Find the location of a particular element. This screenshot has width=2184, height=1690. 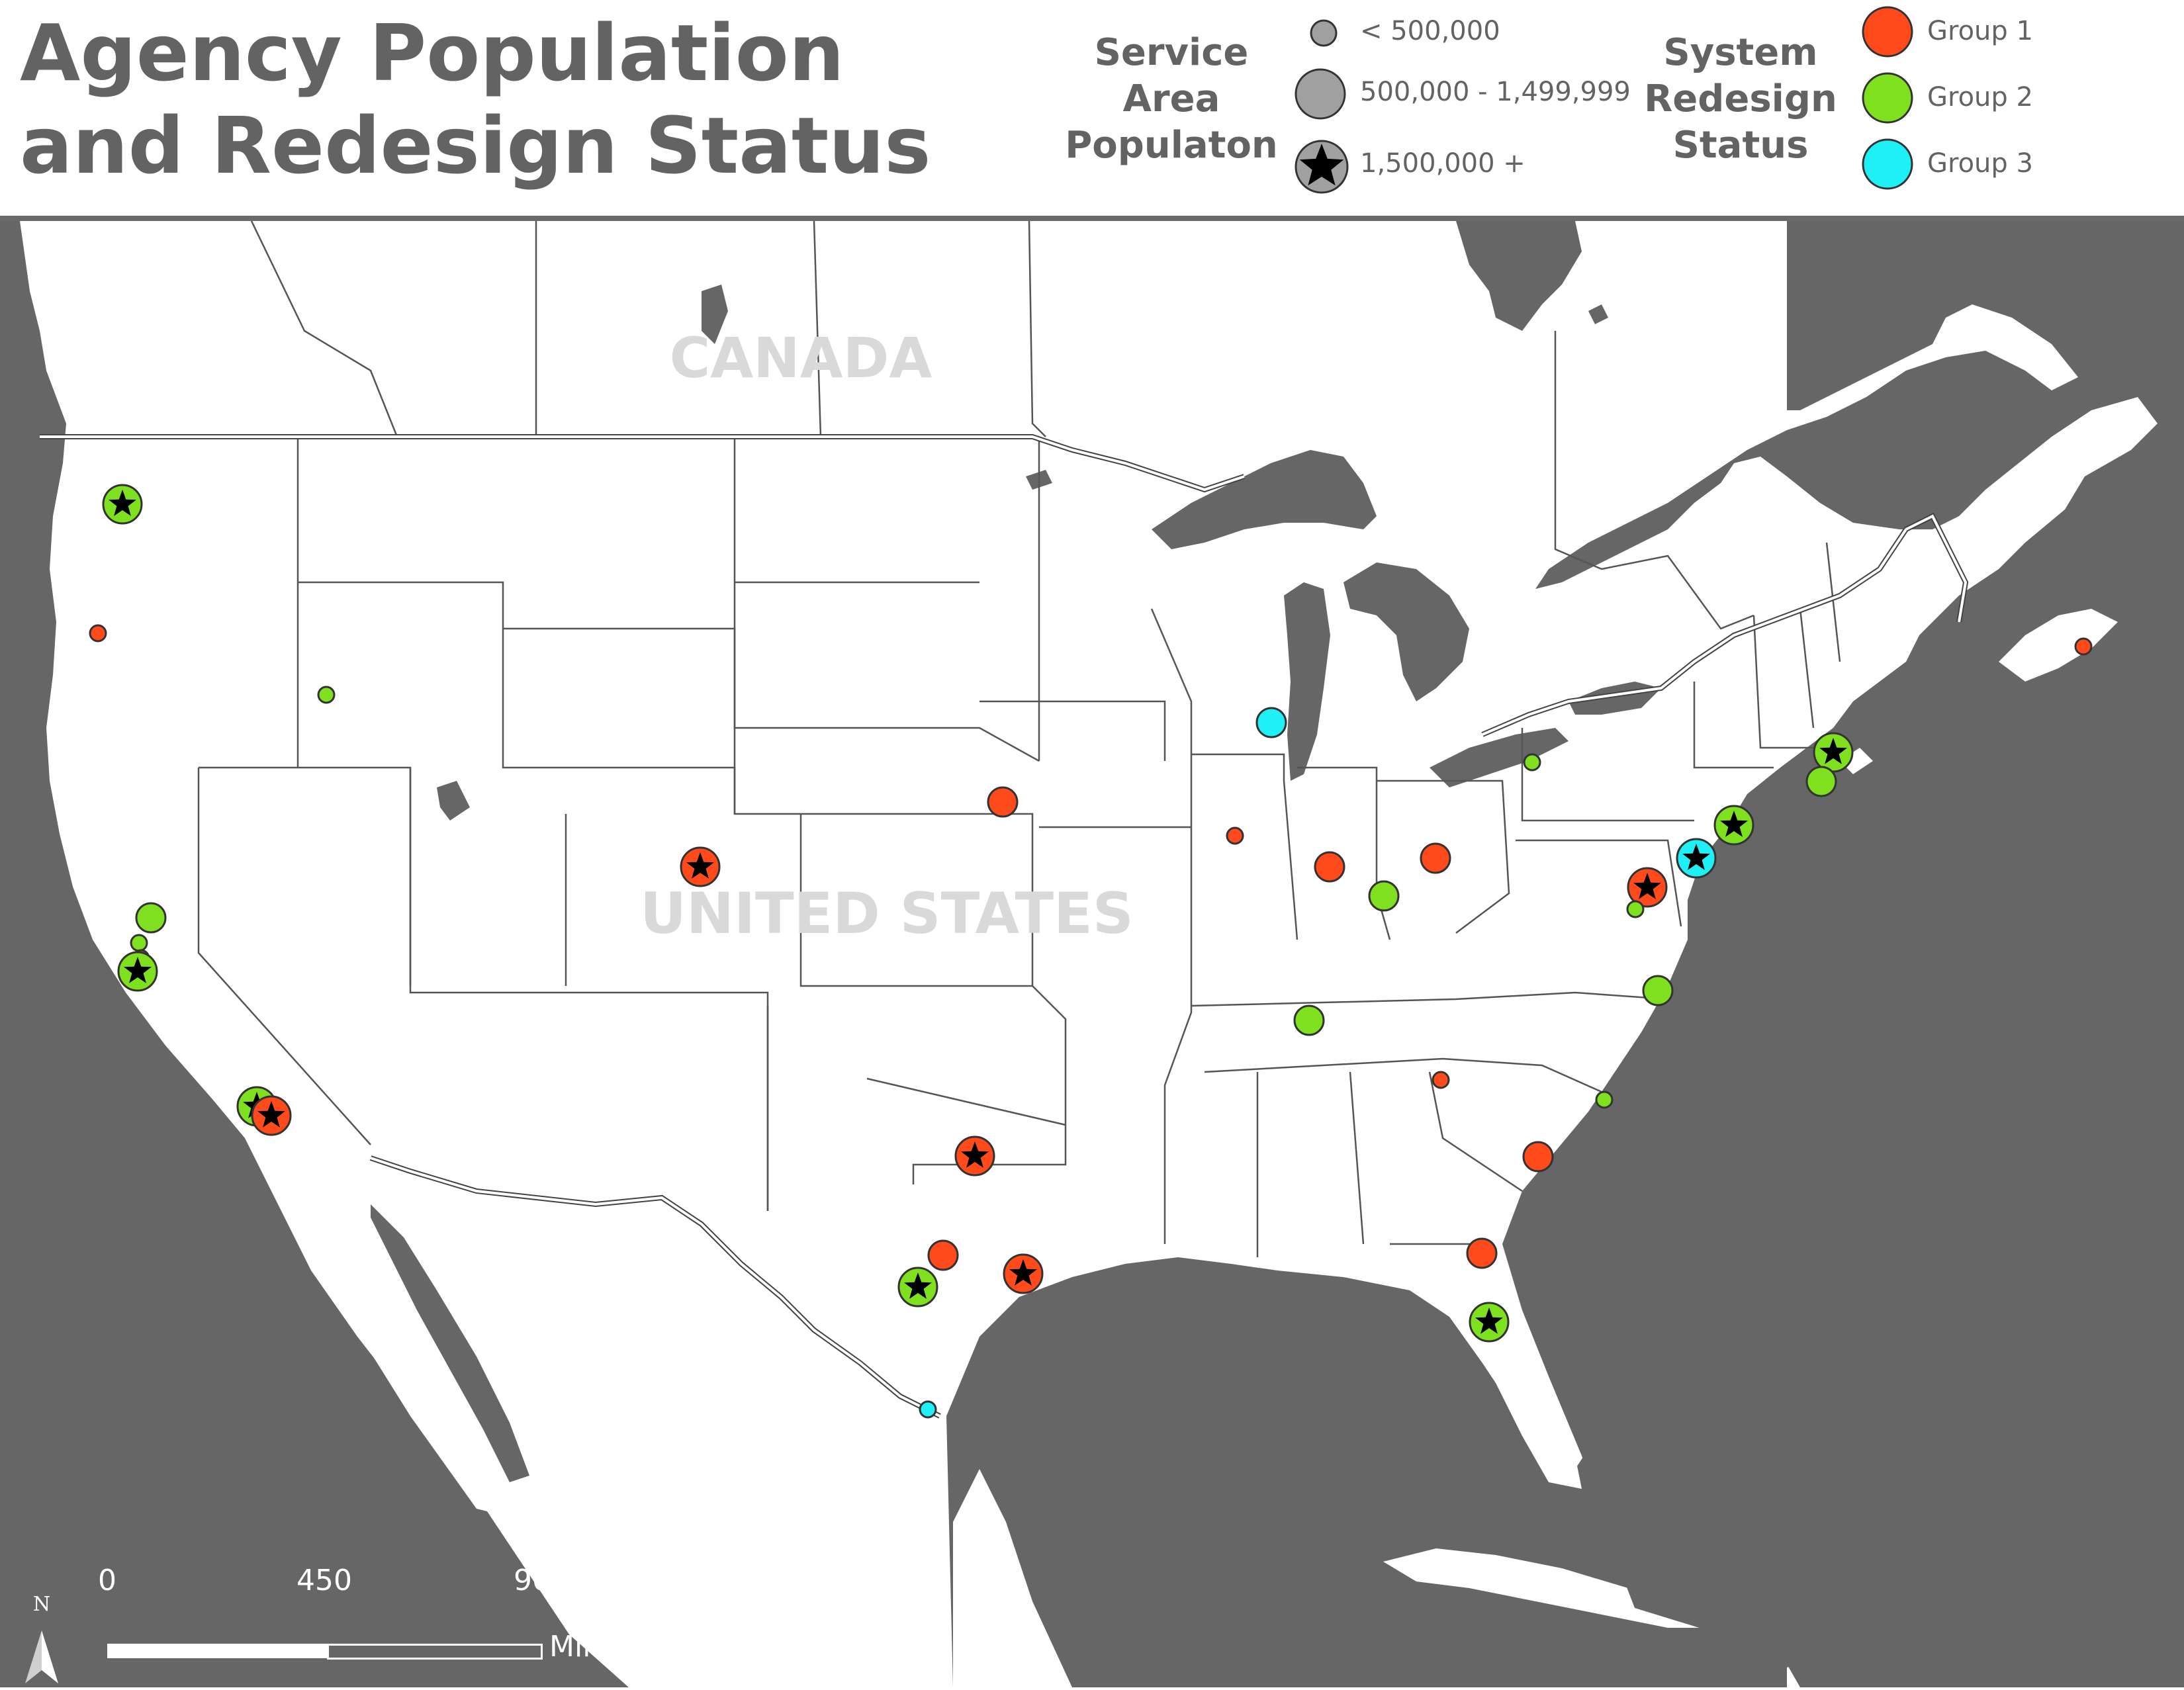

lake-huron is located at coordinates (1406, 631).